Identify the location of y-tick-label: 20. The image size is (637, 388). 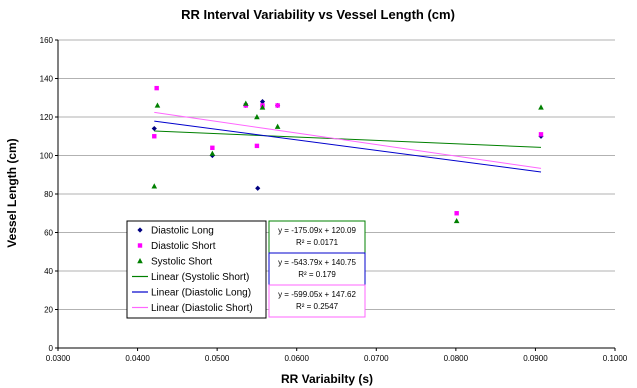
(48, 310).